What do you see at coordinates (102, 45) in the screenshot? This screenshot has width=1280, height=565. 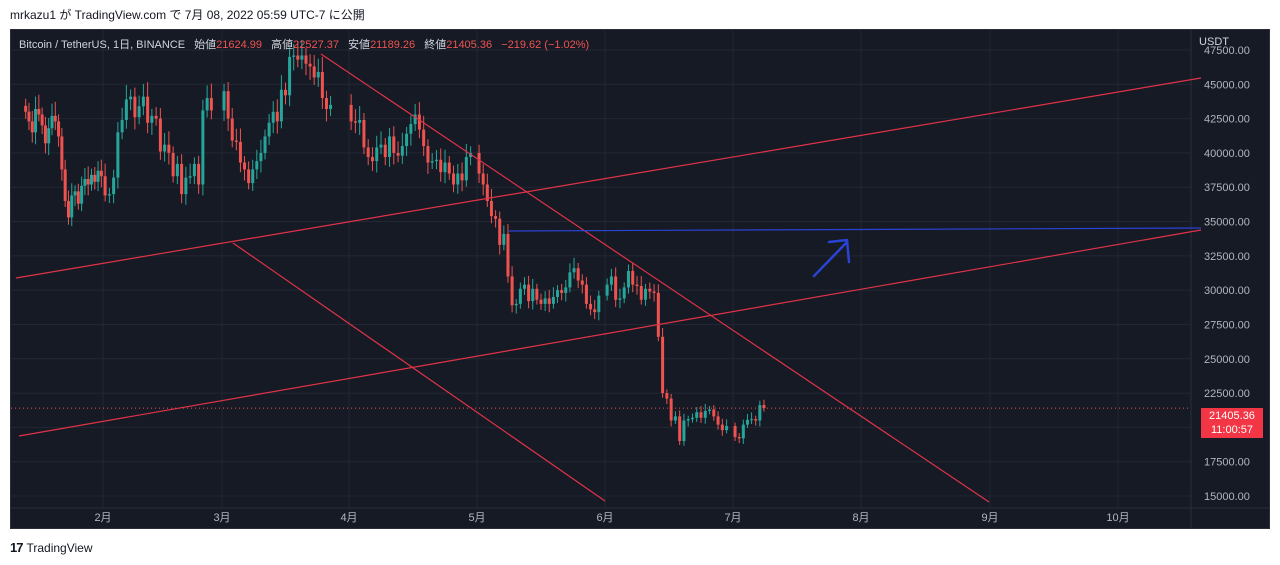 I see `symbol-label: Bitcoin / TetherUS, 1日, BINANCE` at bounding box center [102, 45].